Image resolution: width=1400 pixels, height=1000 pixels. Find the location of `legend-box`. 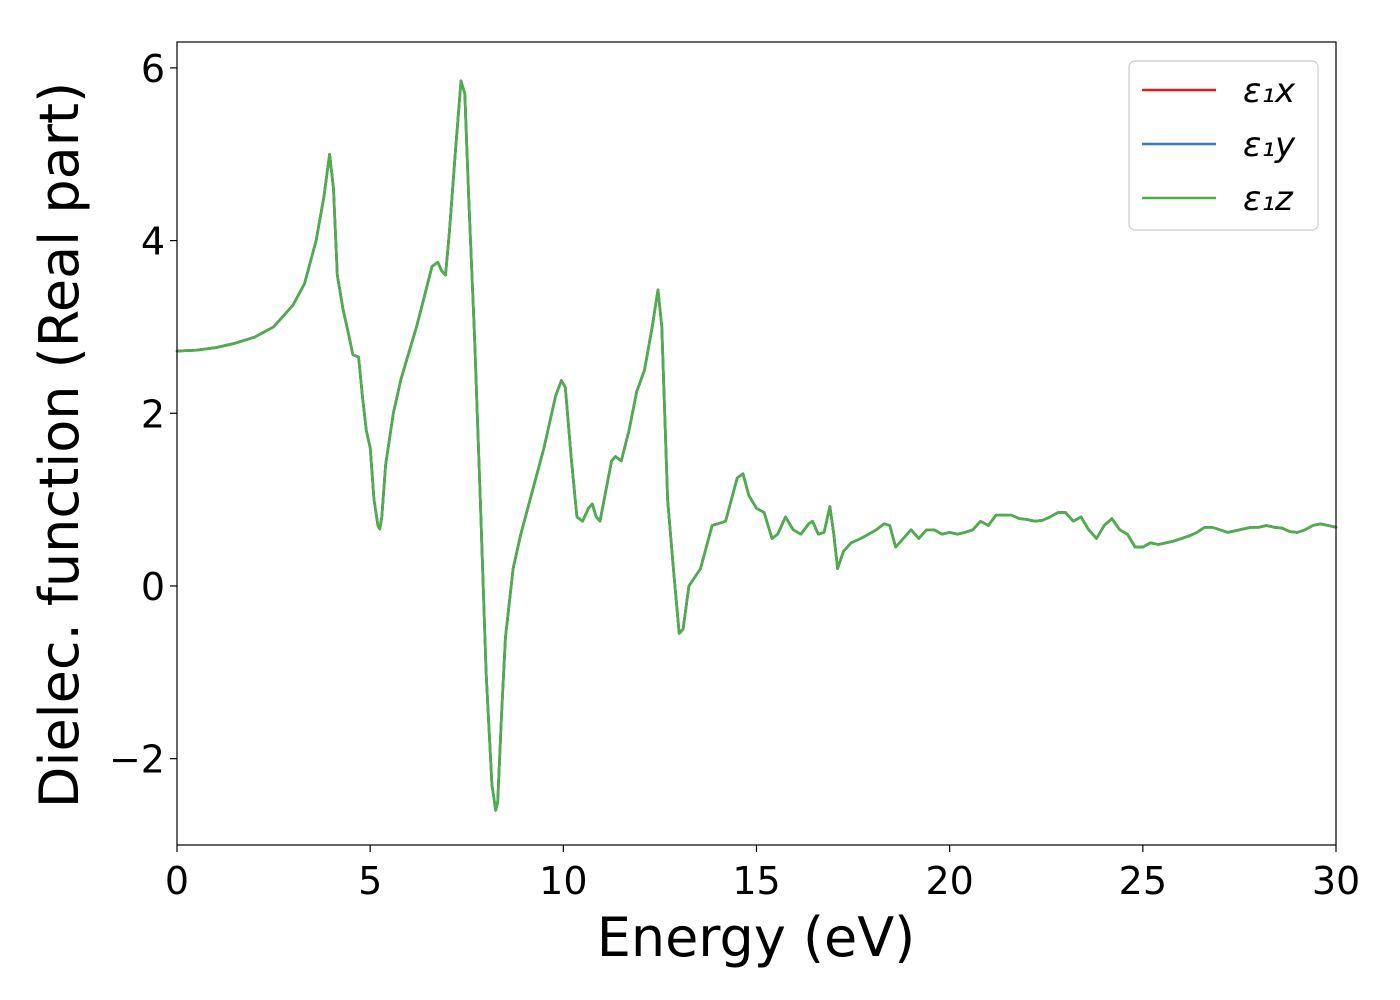

legend-box is located at coordinates (1223, 145).